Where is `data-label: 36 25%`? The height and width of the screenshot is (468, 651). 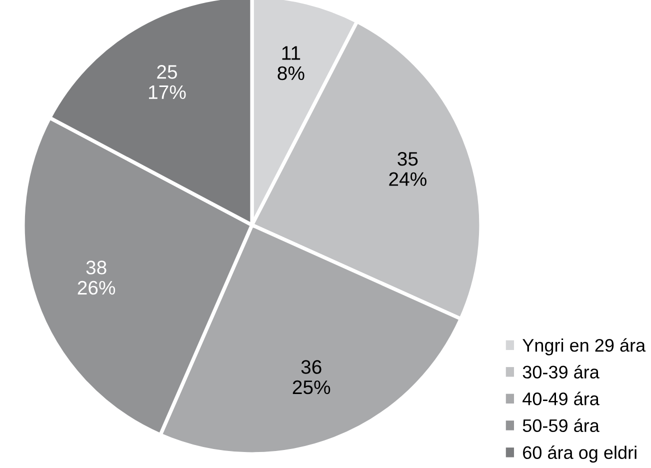
data-label: 36 25% is located at coordinates (311, 377).